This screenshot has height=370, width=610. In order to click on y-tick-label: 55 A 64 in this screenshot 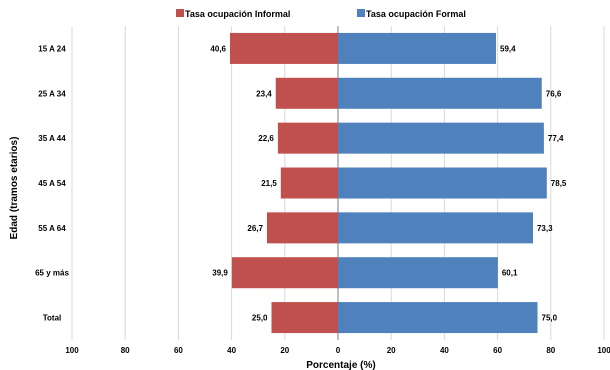, I will do `click(52, 228)`.